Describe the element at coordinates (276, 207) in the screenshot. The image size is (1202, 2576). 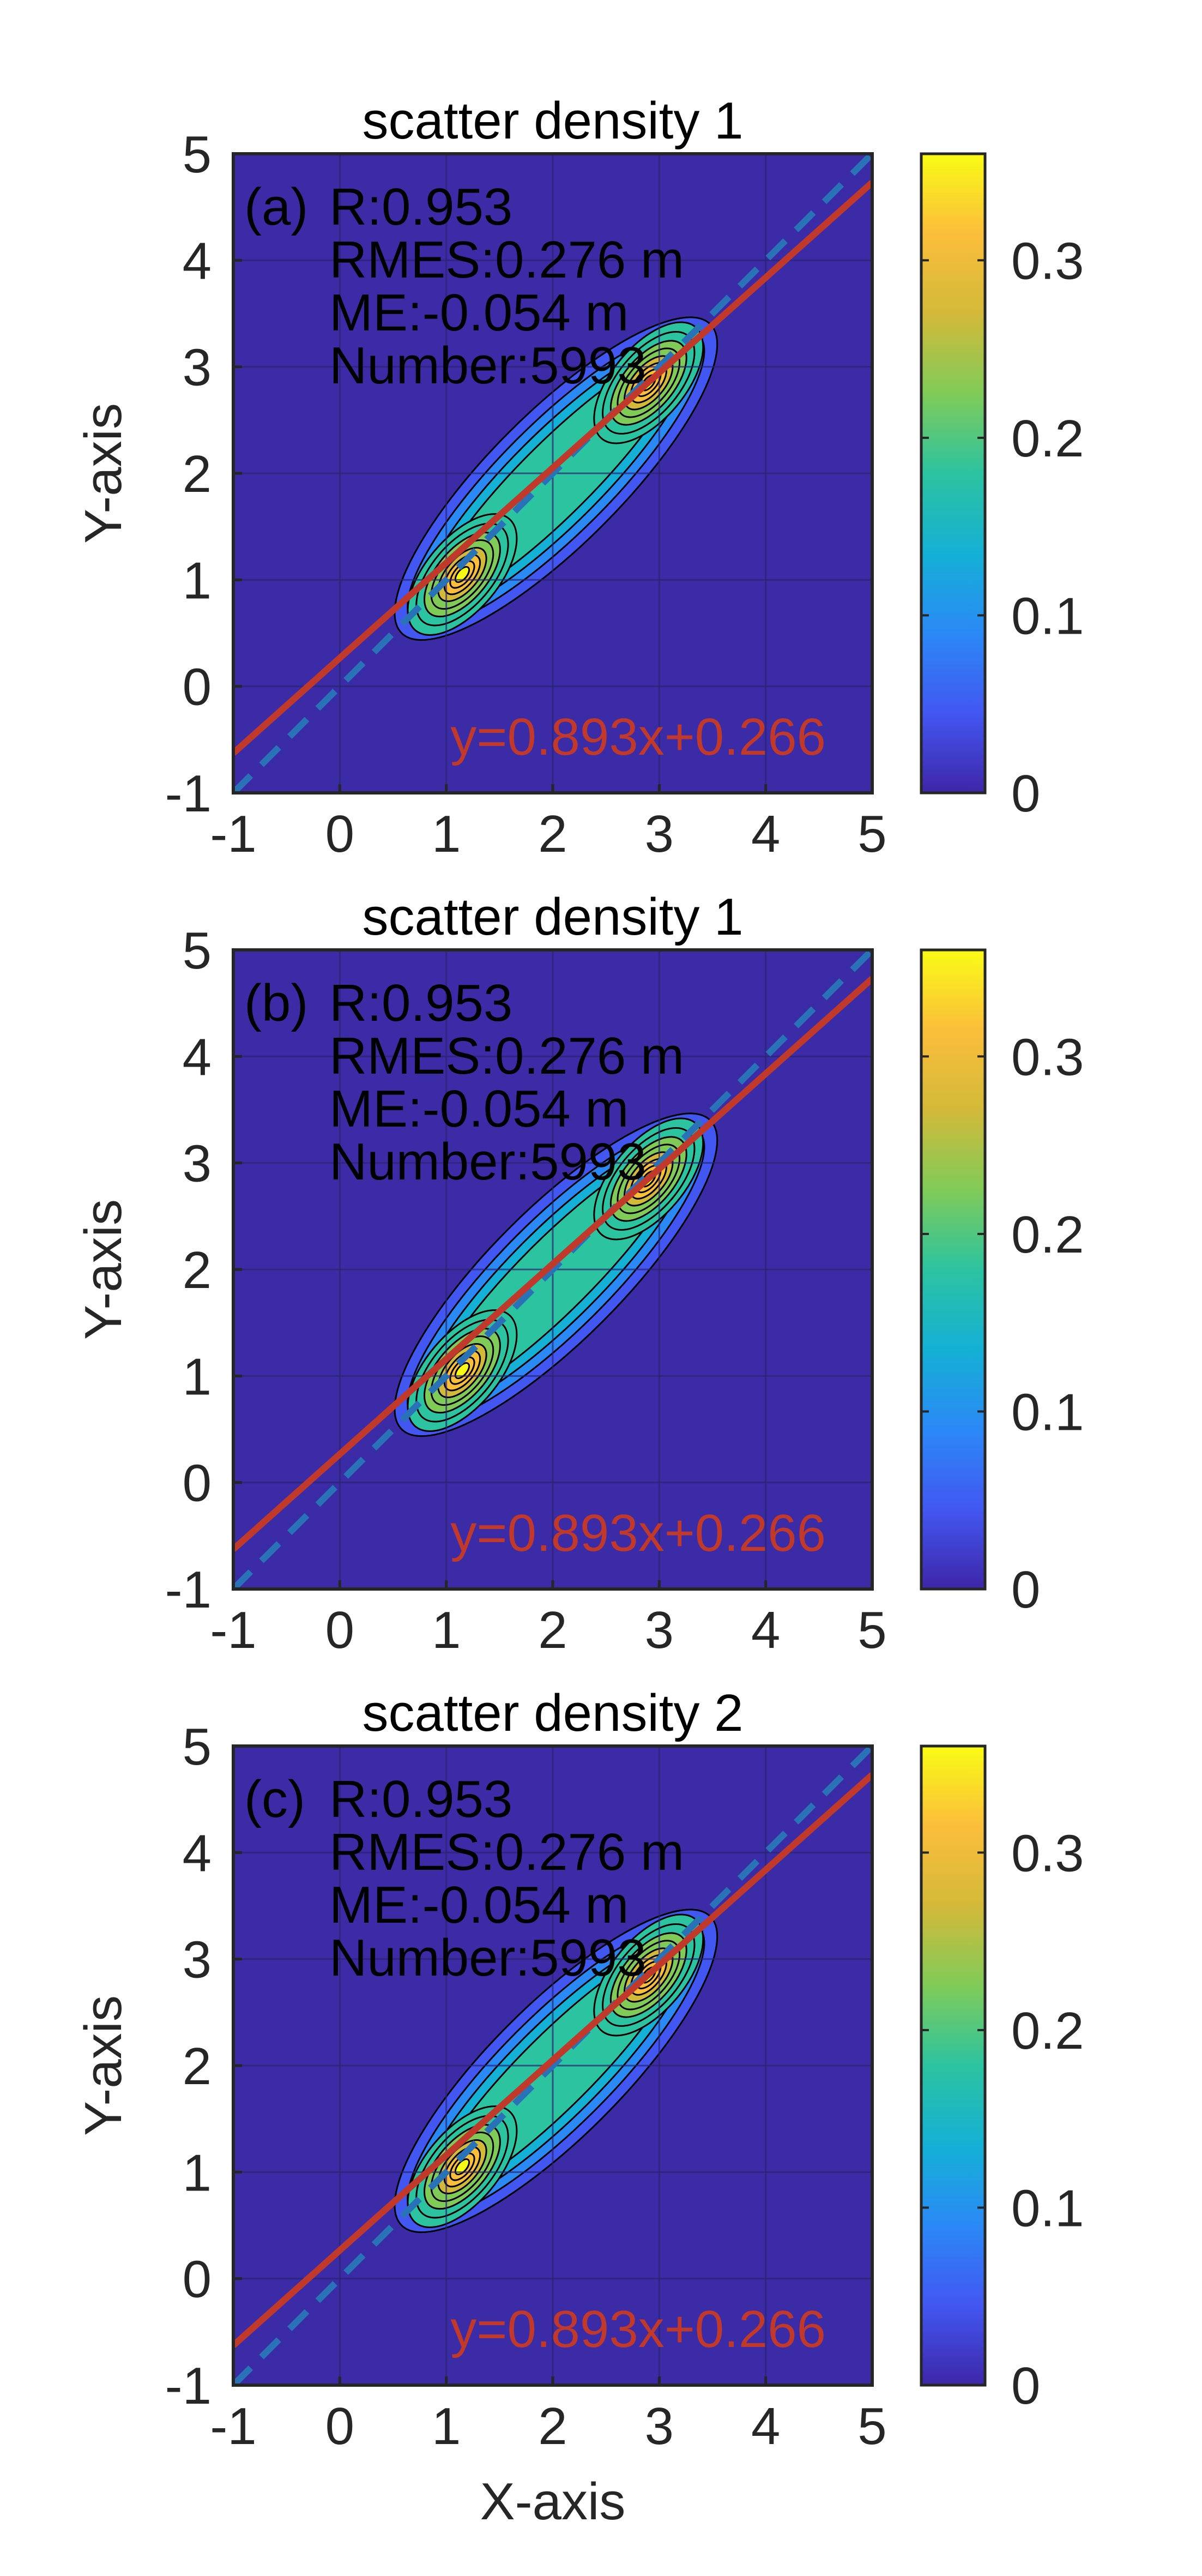
I see `panel-label: (a)` at that location.